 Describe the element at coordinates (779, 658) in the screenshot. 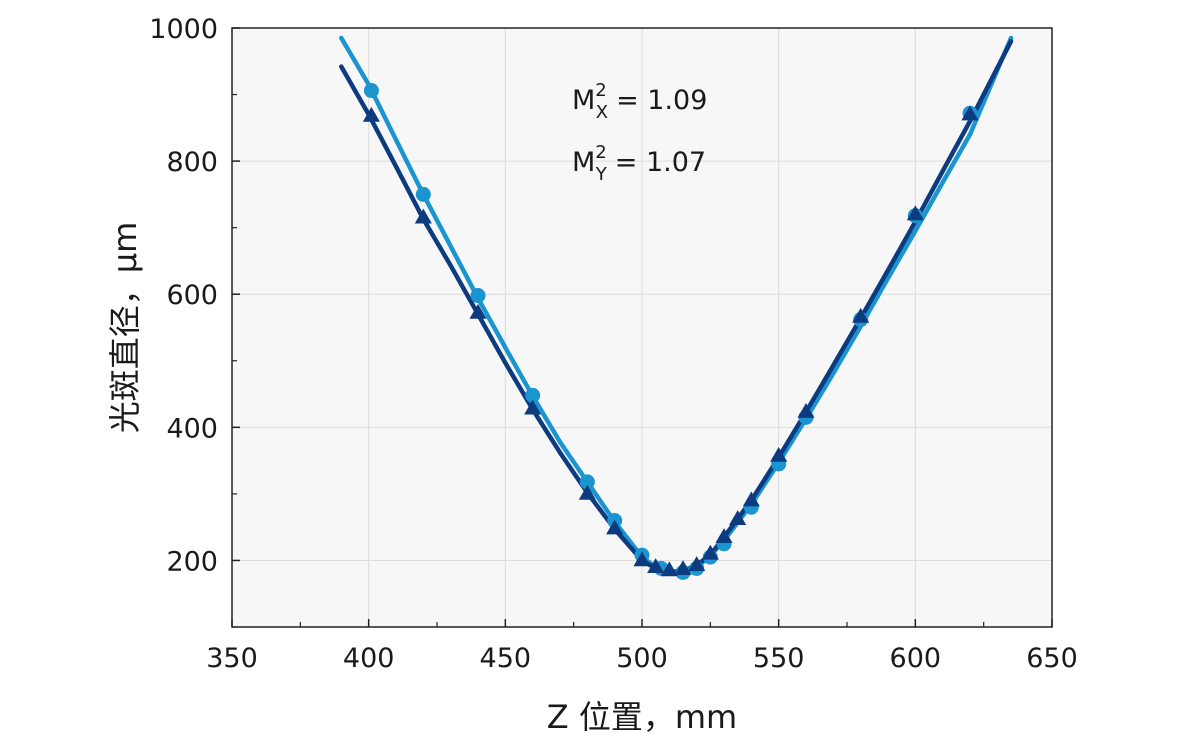

I see `x-tick-label: 550` at that location.